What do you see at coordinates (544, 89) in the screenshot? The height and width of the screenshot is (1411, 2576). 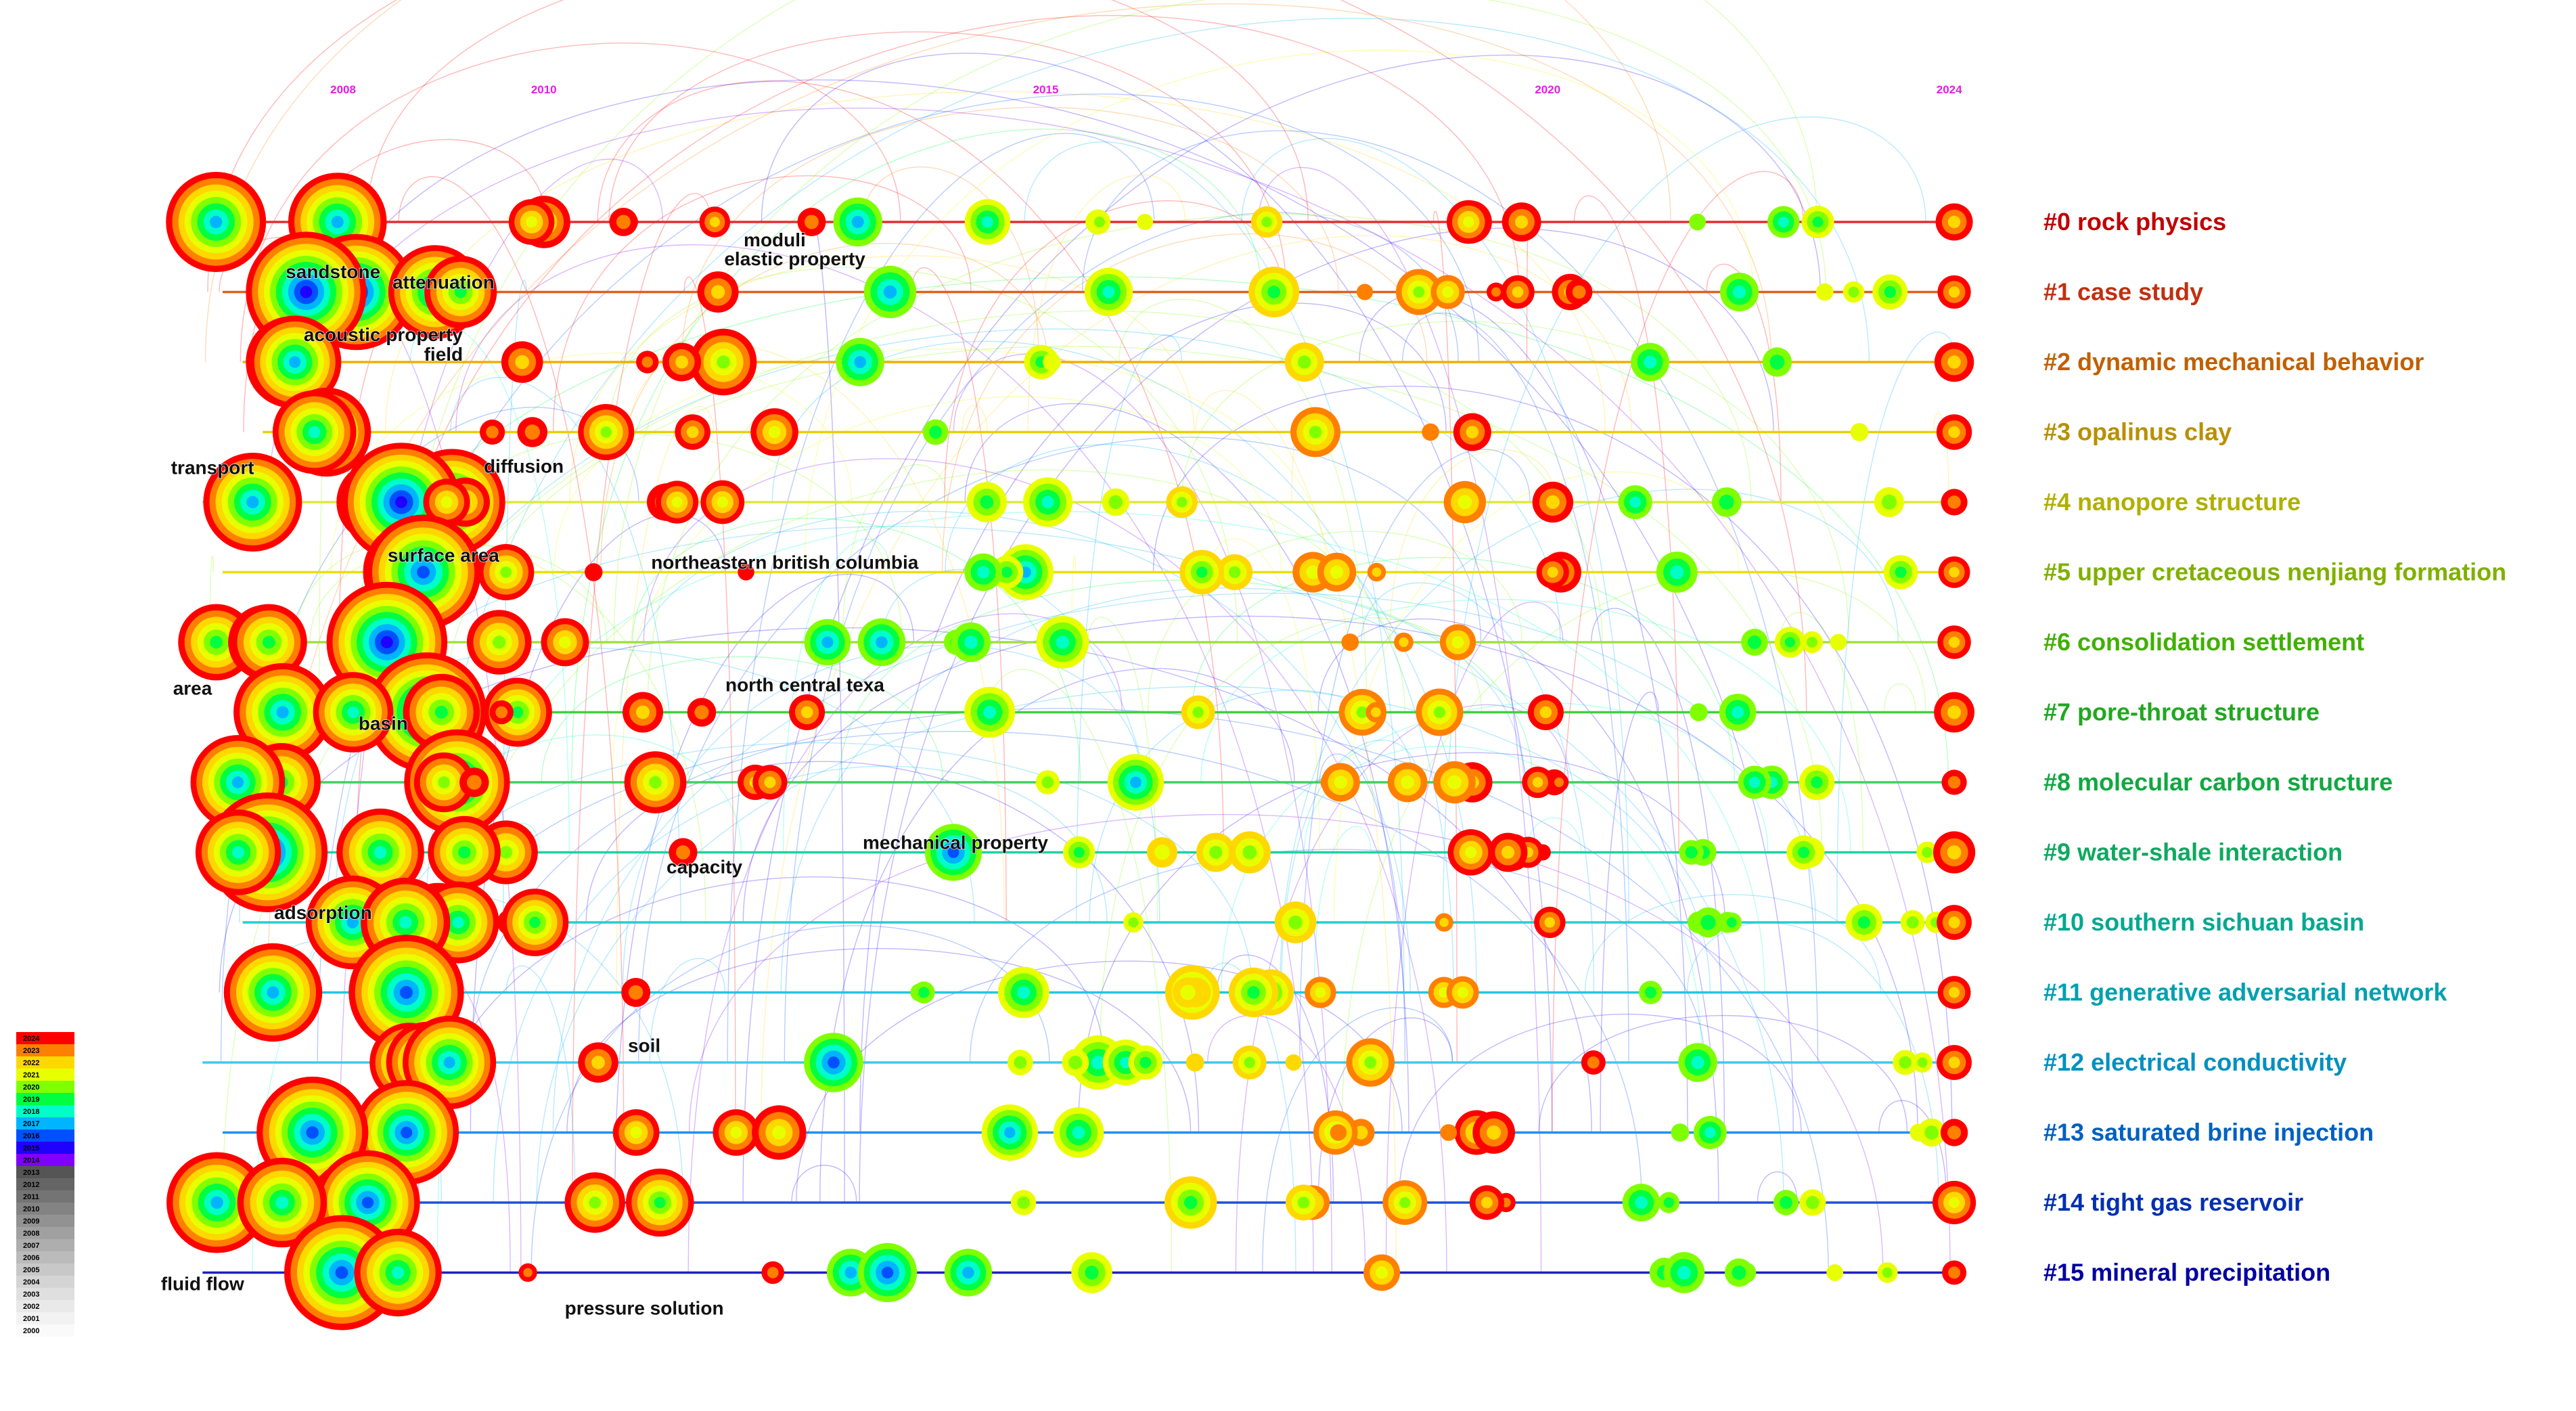 I see `year-tick-label: 2010` at bounding box center [544, 89].